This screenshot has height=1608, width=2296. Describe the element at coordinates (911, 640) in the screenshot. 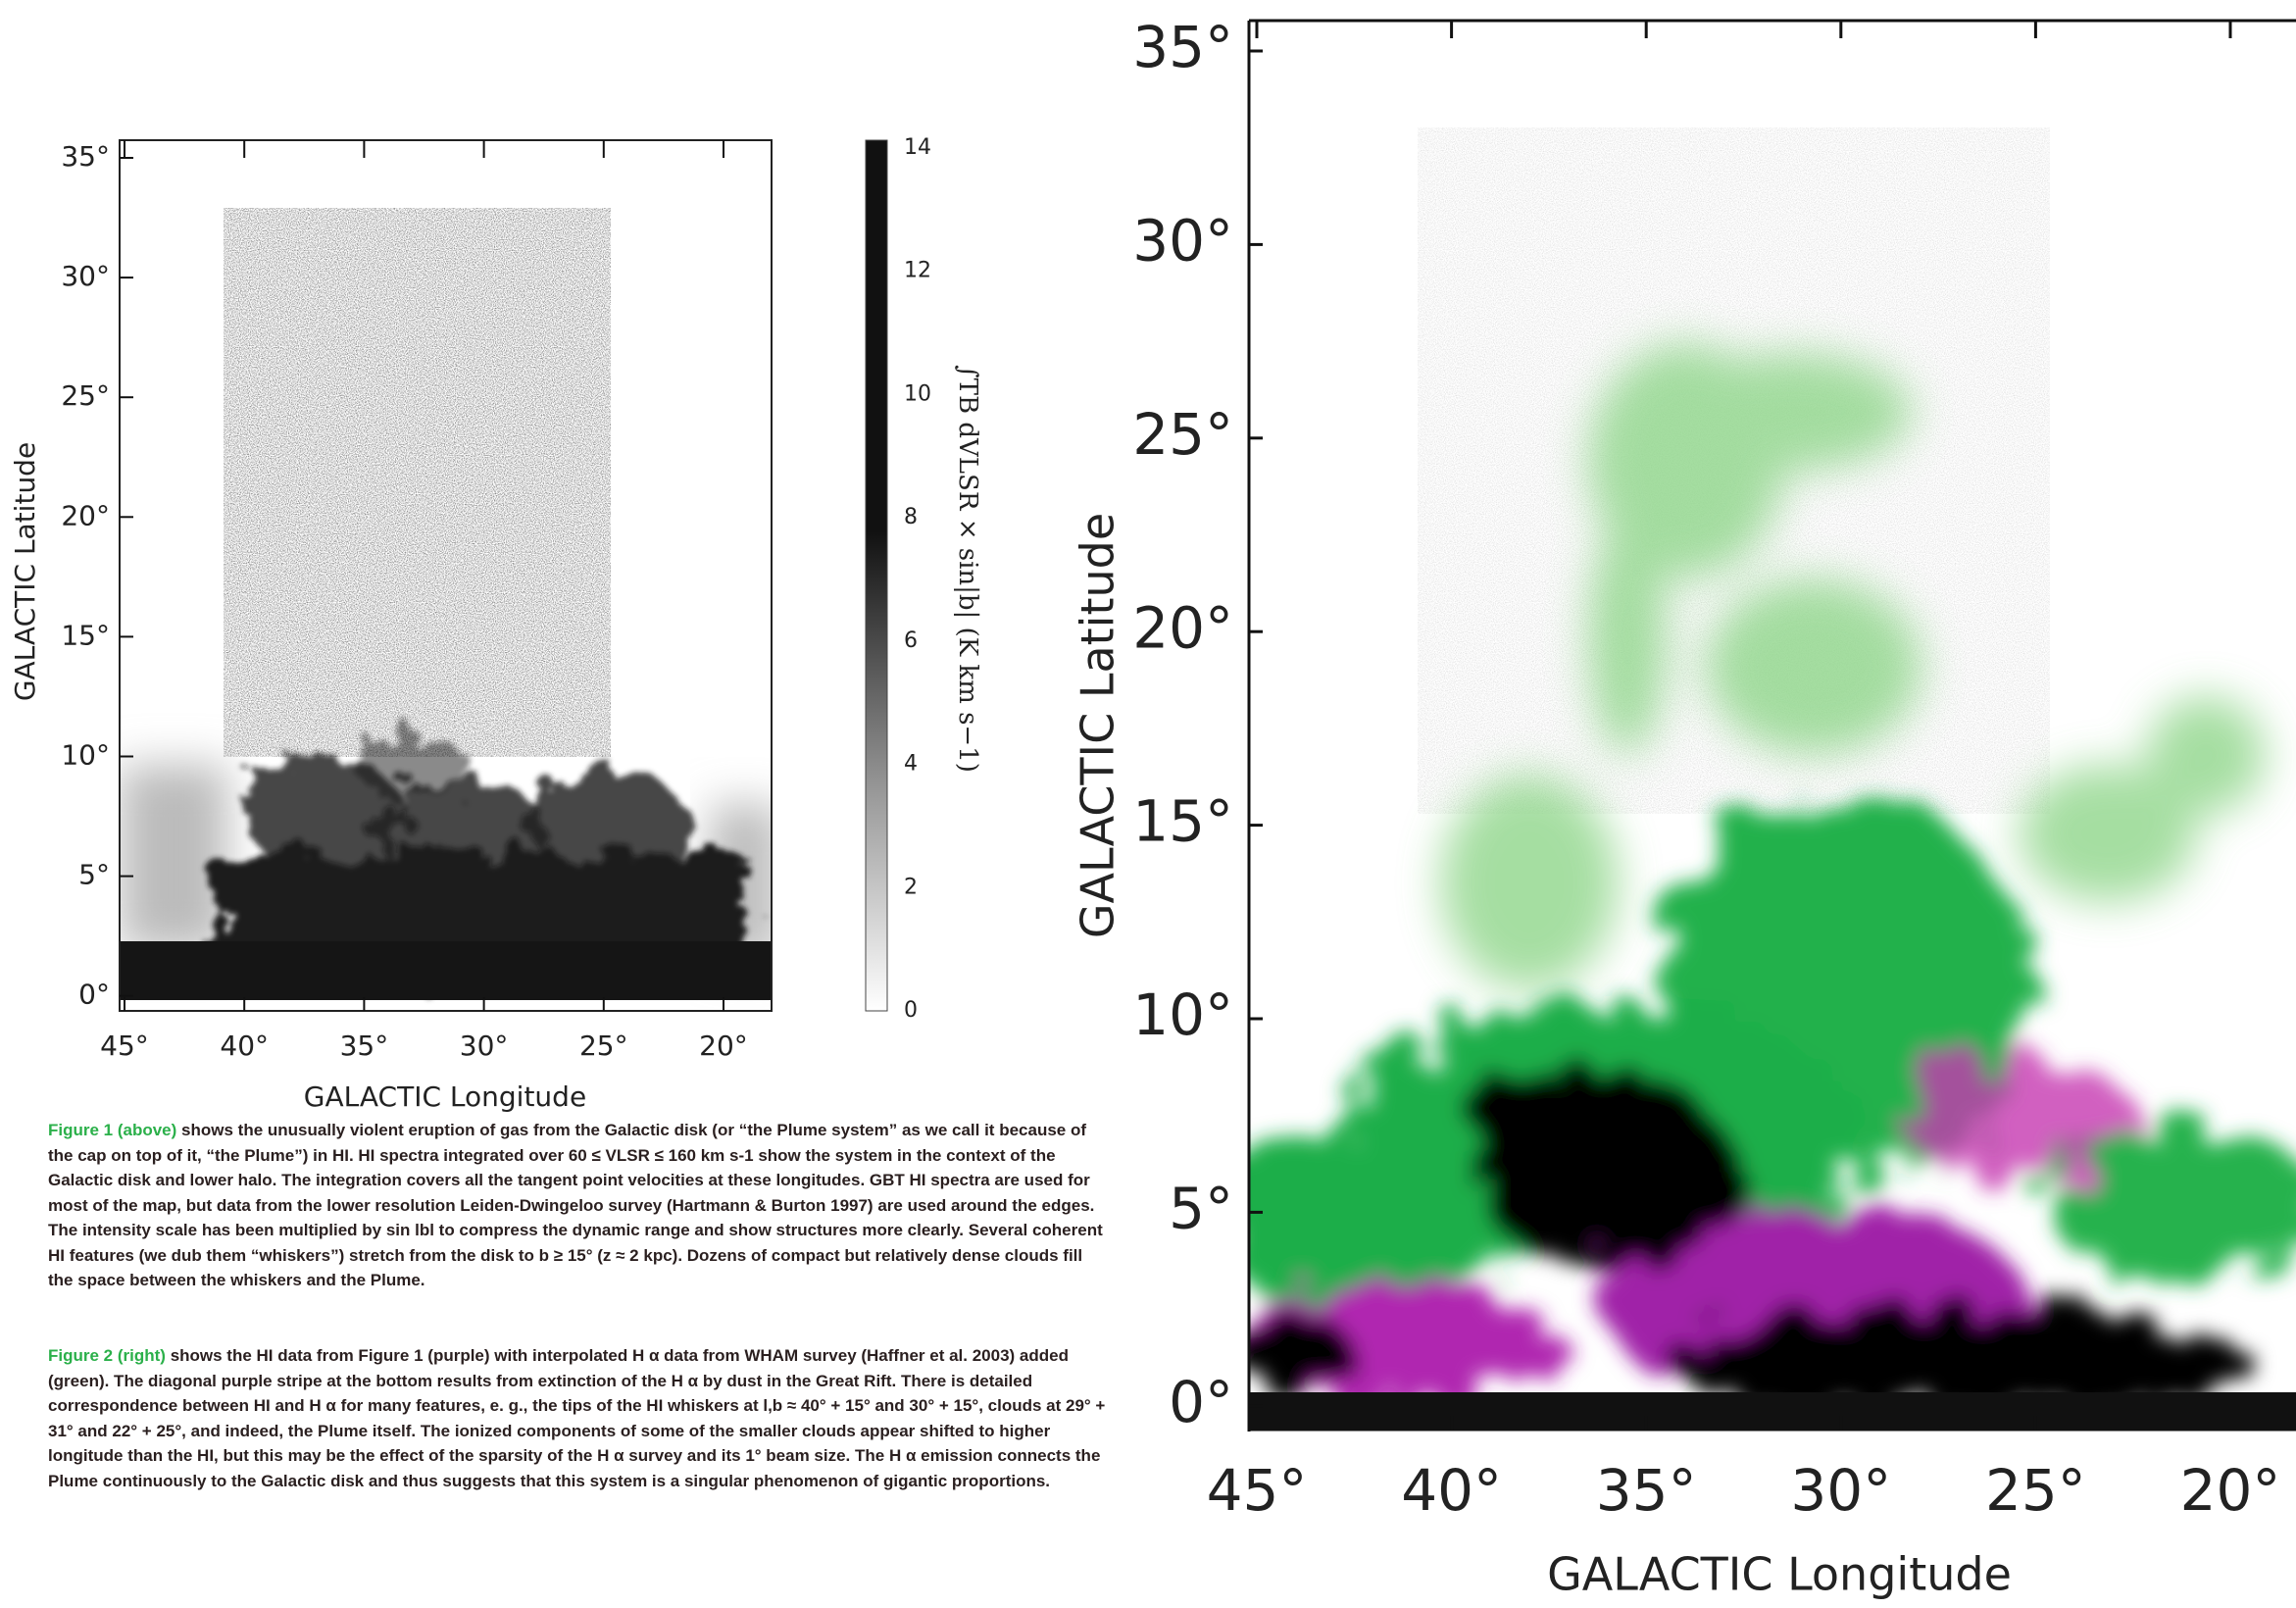

I see `colorbar-tick-label: 6` at that location.